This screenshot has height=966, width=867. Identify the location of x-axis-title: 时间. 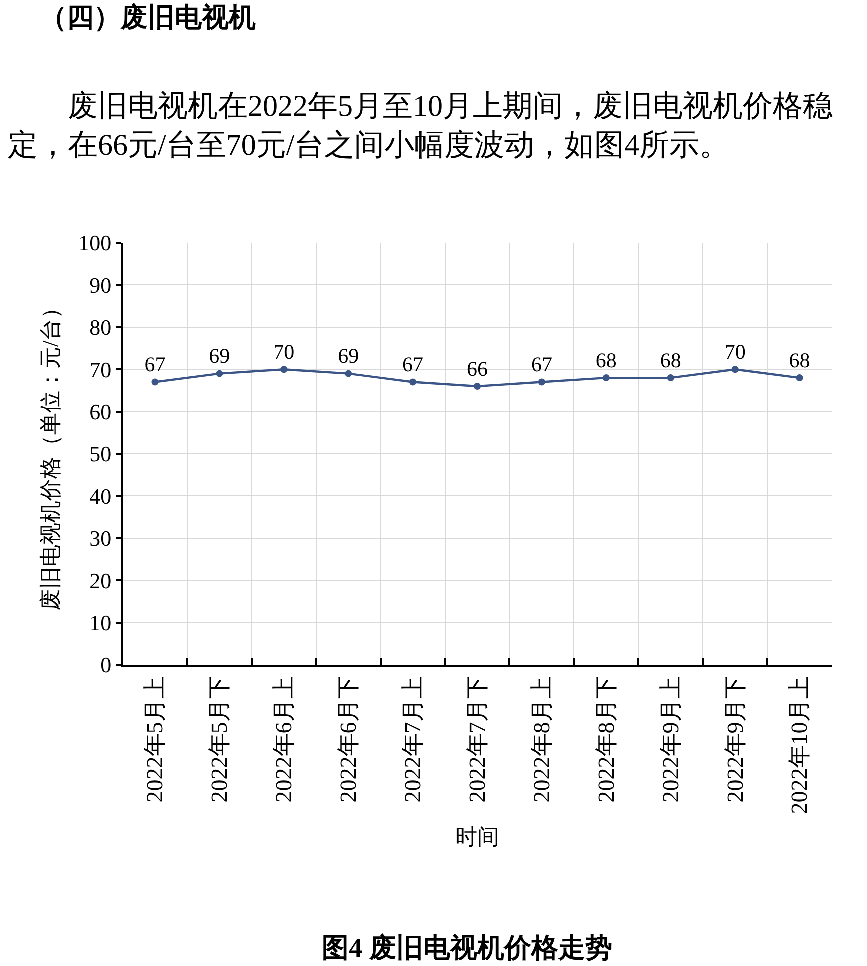
(478, 837).